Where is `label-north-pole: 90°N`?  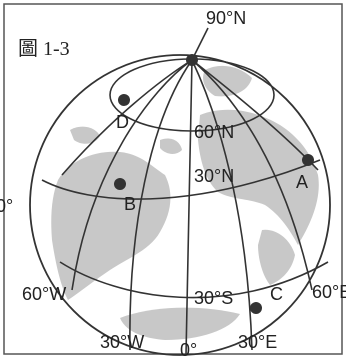 label-north-pole: 90°N is located at coordinates (226, 18).